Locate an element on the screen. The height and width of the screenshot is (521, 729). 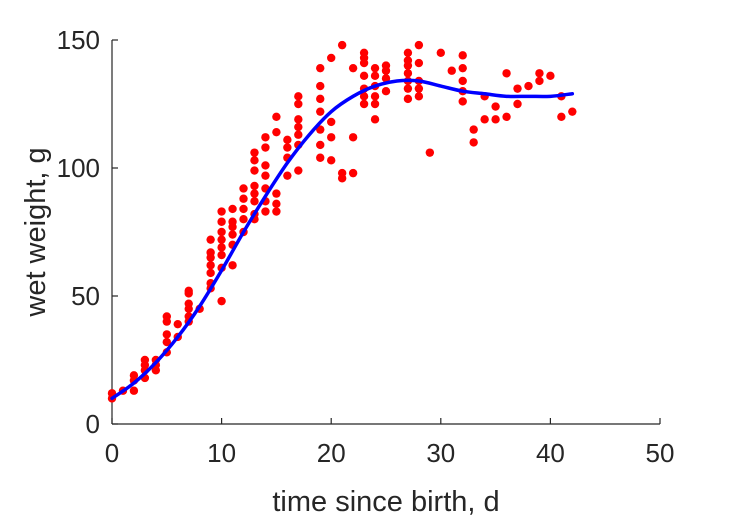
y-tick-label: 50 is located at coordinates (85, 296).